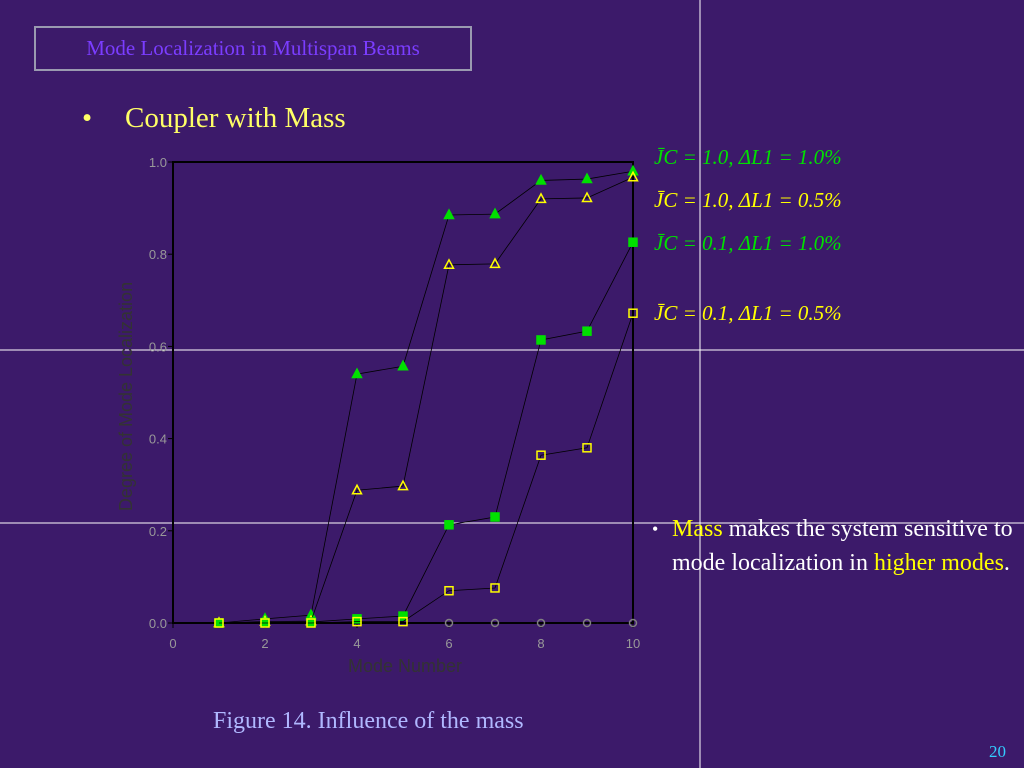  Describe the element at coordinates (748, 200) in the screenshot. I see `legend-label: J̄C = 1.0, ΔL1 = 0.5%` at that location.